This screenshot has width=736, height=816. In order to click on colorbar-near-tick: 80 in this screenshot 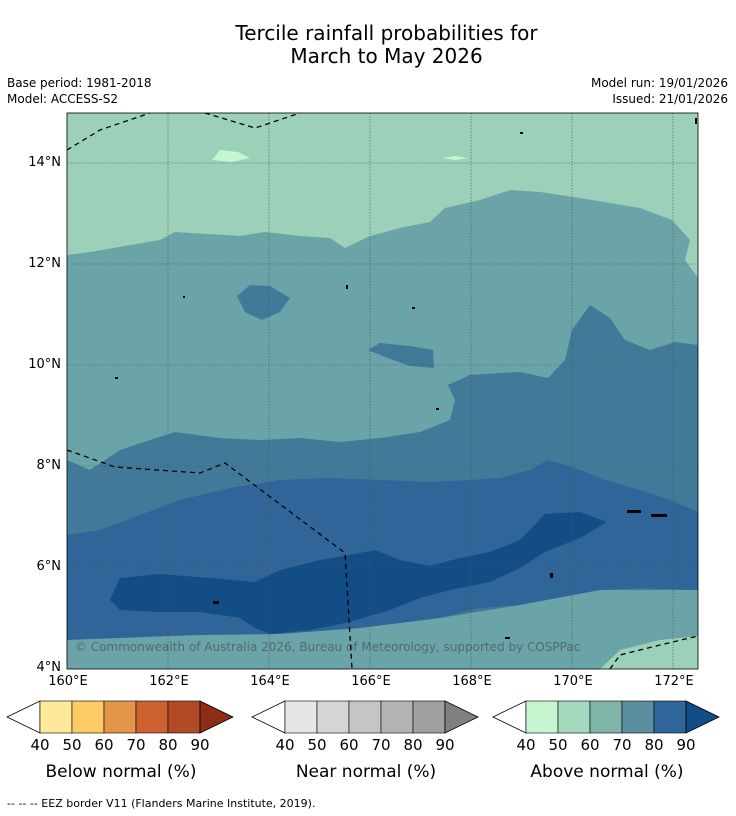, I will do `click(413, 745)`.